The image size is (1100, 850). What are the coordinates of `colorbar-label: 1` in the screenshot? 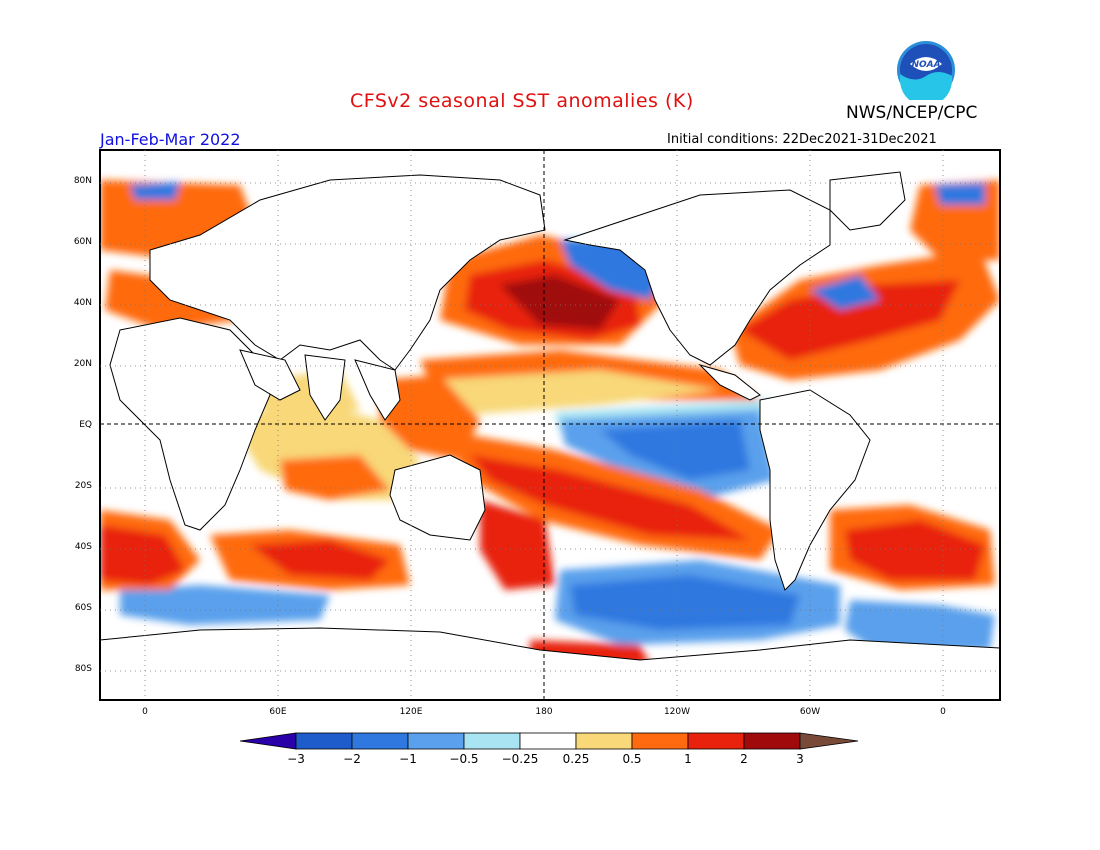 It's located at (688, 759).